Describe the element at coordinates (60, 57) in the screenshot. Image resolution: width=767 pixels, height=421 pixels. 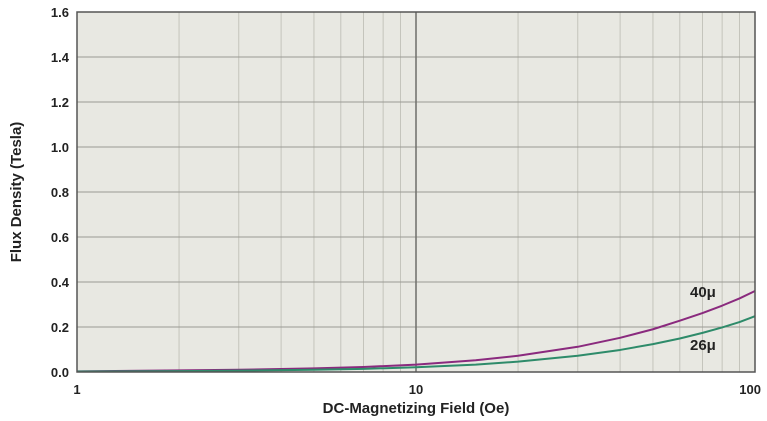
I see `y-tick-label: 1.4` at that location.